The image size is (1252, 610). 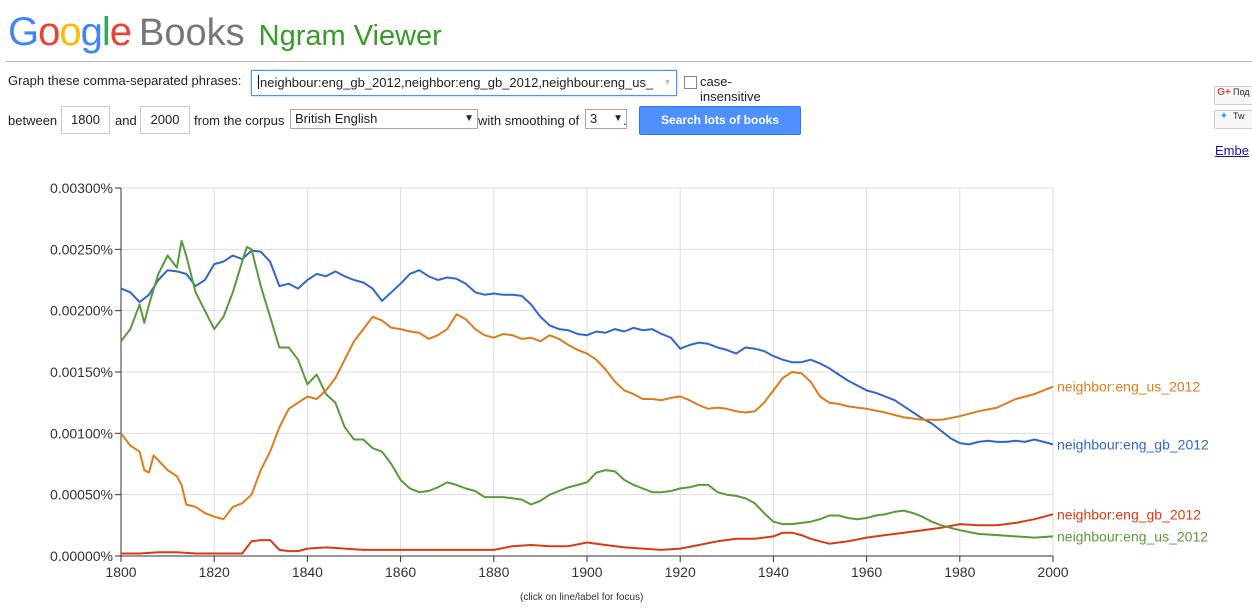 What do you see at coordinates (1128, 387) in the screenshot?
I see `series-label-neighbor-eng-us-2012: neighbor:eng_us_2012` at bounding box center [1128, 387].